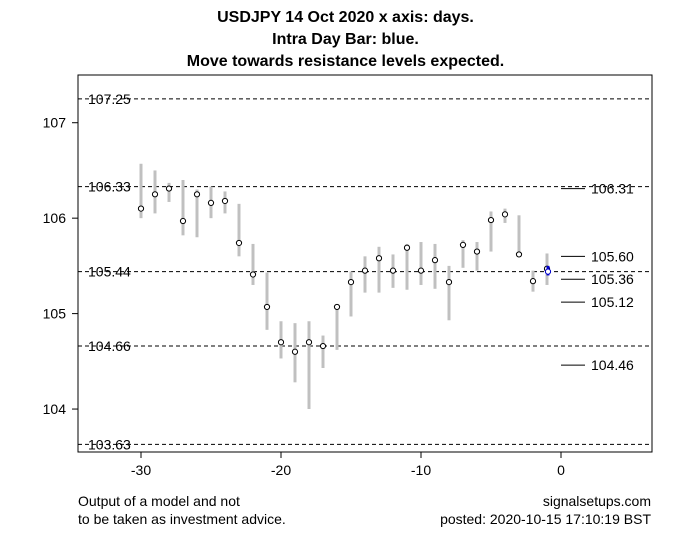 This screenshot has height=552, width=691. I want to click on resistance-label: 107.25, so click(109, 99).